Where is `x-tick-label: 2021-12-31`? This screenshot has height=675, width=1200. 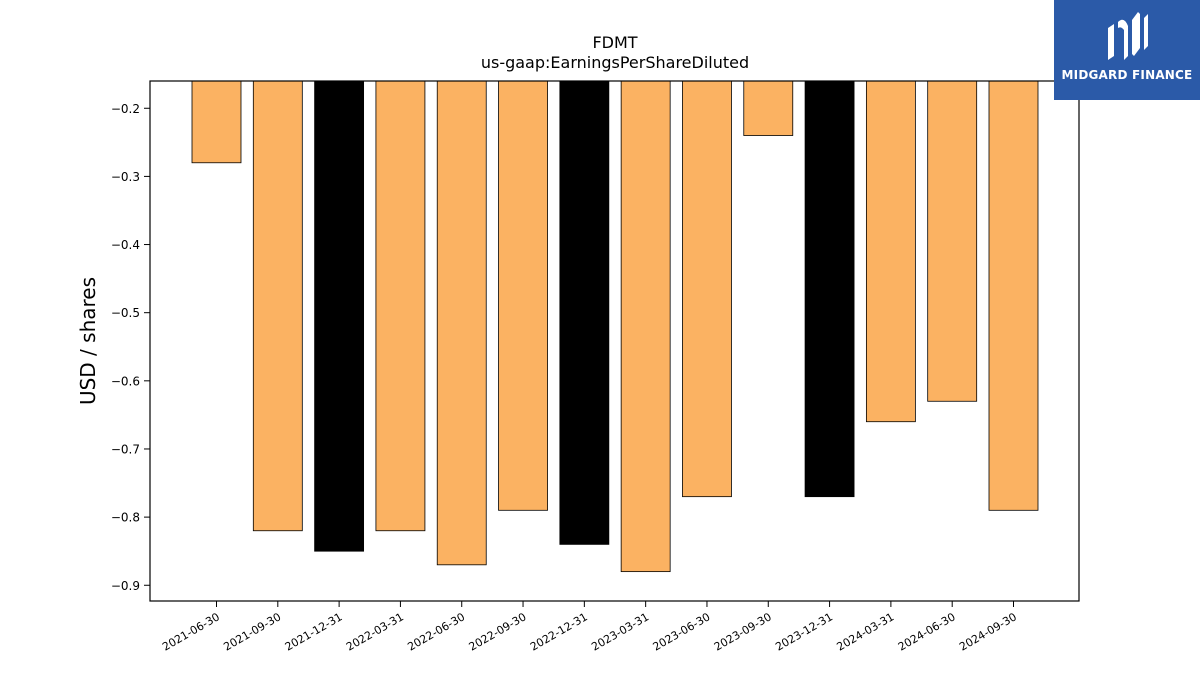
x-tick-label: 2021-12-31 is located at coordinates (314, 631).